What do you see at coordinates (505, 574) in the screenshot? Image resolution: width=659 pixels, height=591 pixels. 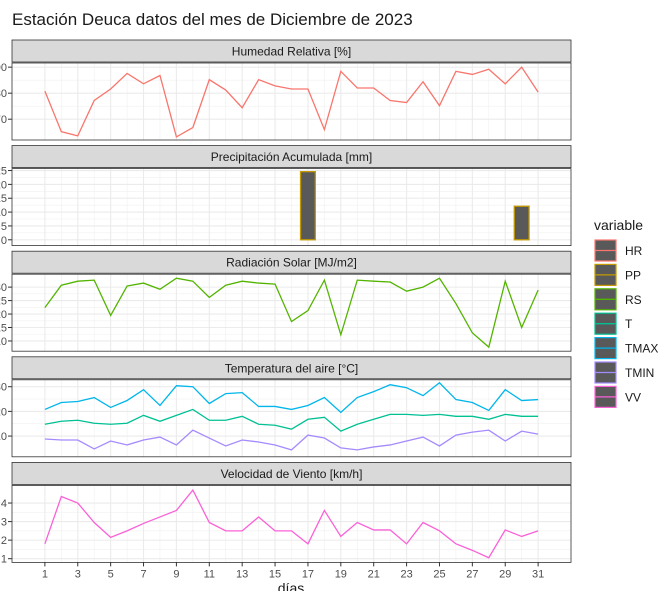 I see `x-tick-label: 29` at bounding box center [505, 574].